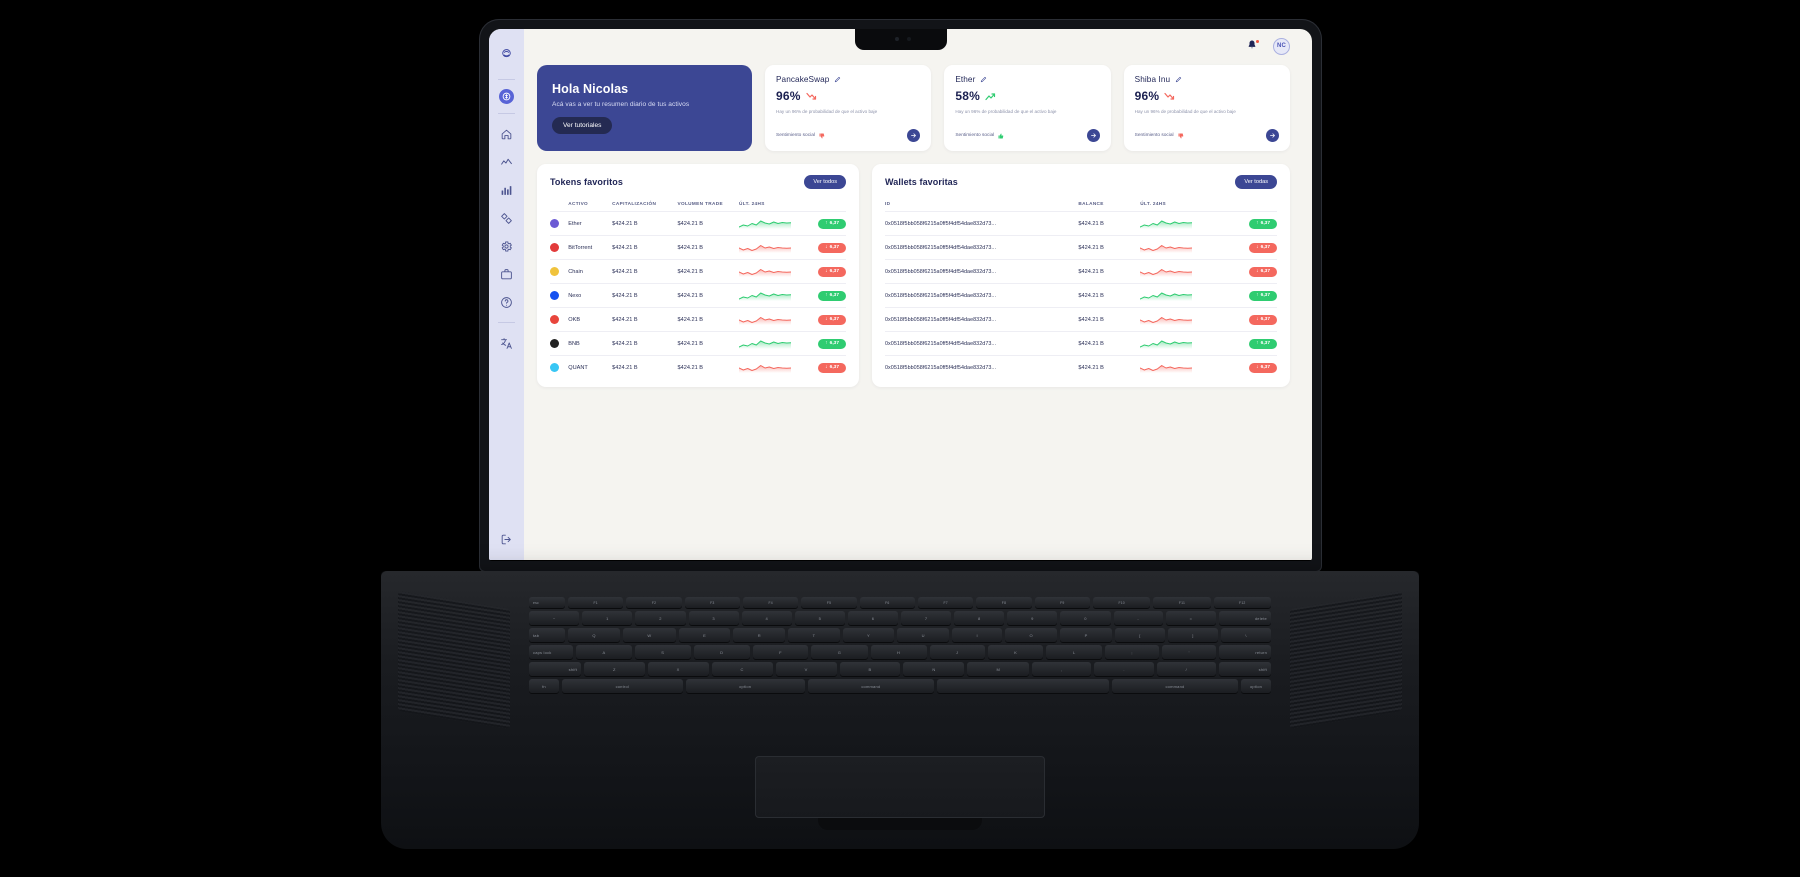 This screenshot has height=877, width=1800. I want to click on bell-icon, so click(1253, 46).